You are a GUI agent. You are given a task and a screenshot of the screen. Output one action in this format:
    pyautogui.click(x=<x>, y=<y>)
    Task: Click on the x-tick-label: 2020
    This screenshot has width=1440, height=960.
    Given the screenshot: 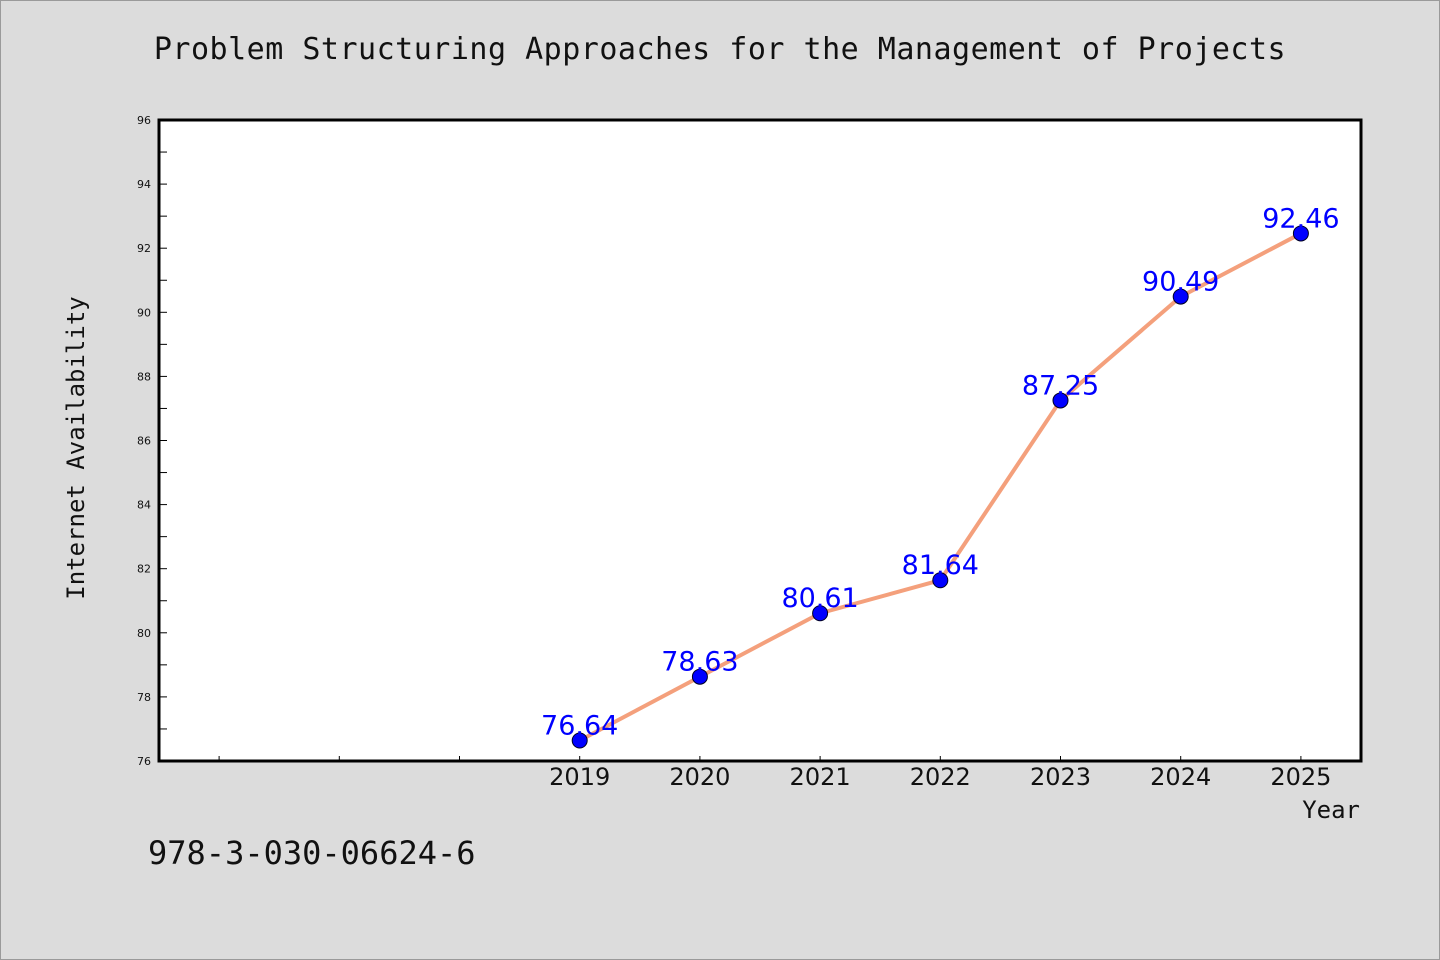 What is the action you would take?
    pyautogui.click(x=699, y=777)
    